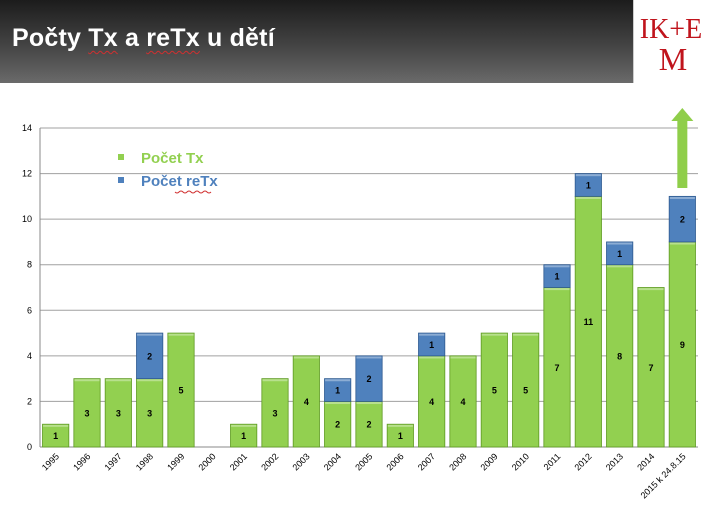  What do you see at coordinates (650, 368) in the screenshot?
I see `data-label-tx: 7` at bounding box center [650, 368].